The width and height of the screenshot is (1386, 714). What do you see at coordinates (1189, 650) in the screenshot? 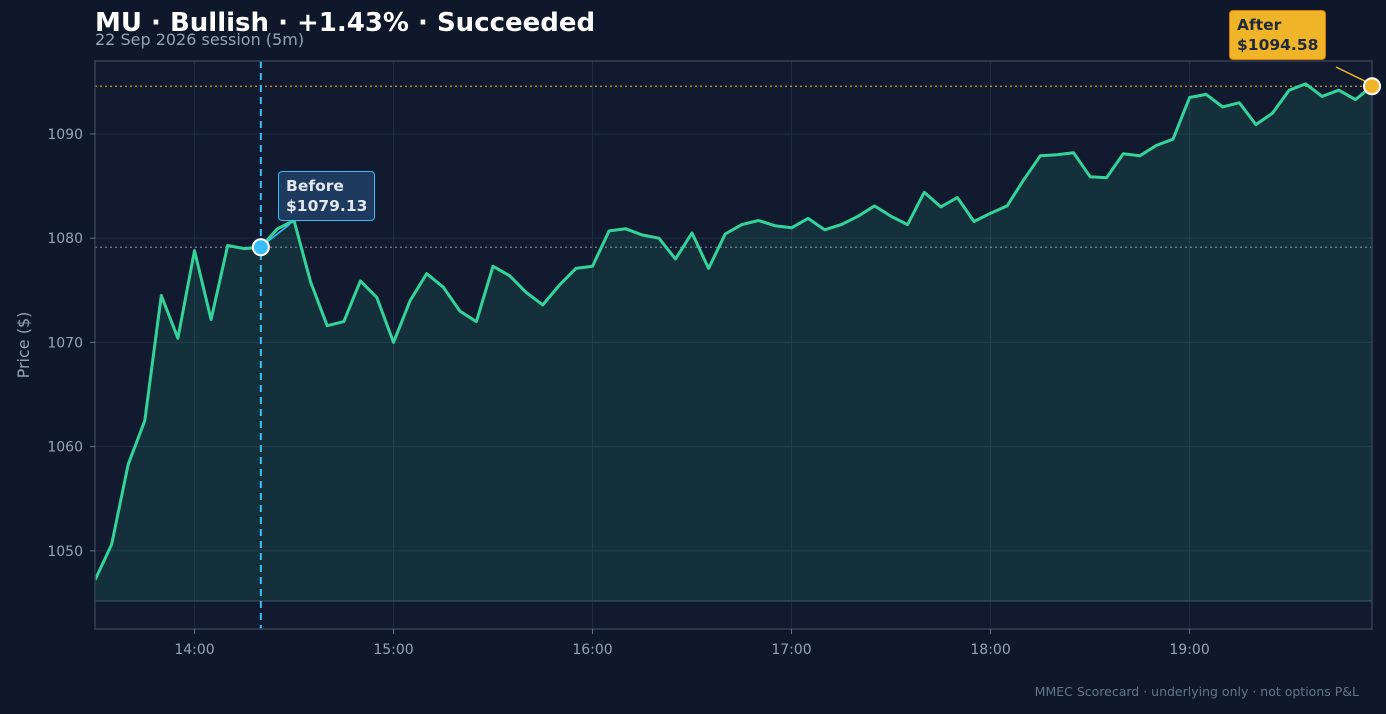
I see `x-tick-label: 19:00` at bounding box center [1189, 650].